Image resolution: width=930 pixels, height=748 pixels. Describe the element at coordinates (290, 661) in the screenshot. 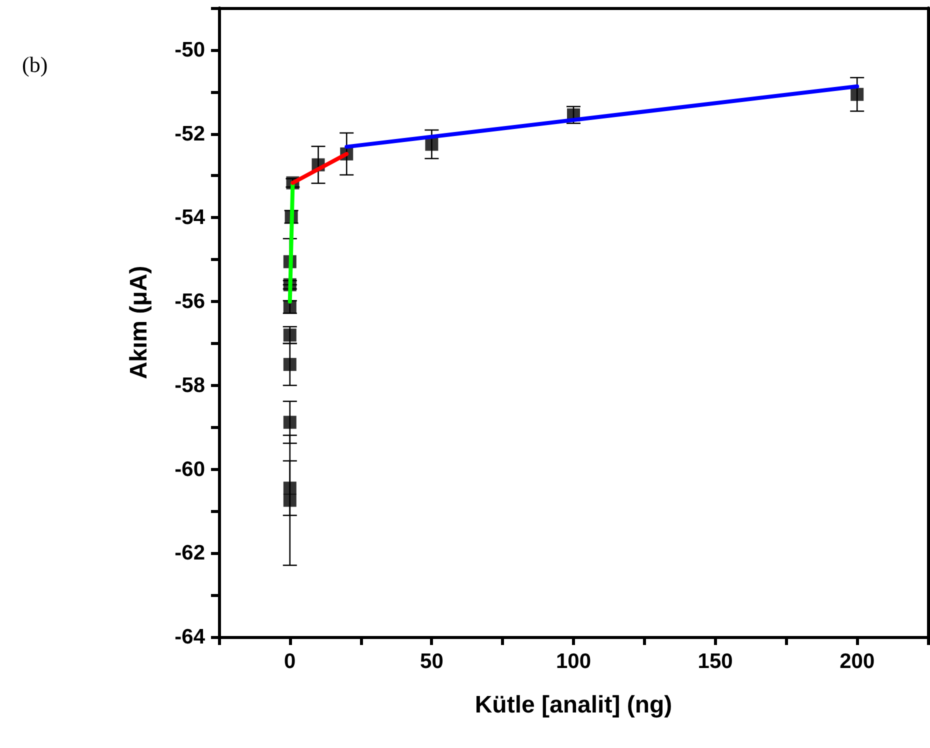

I see `x-tick-label: 0` at that location.